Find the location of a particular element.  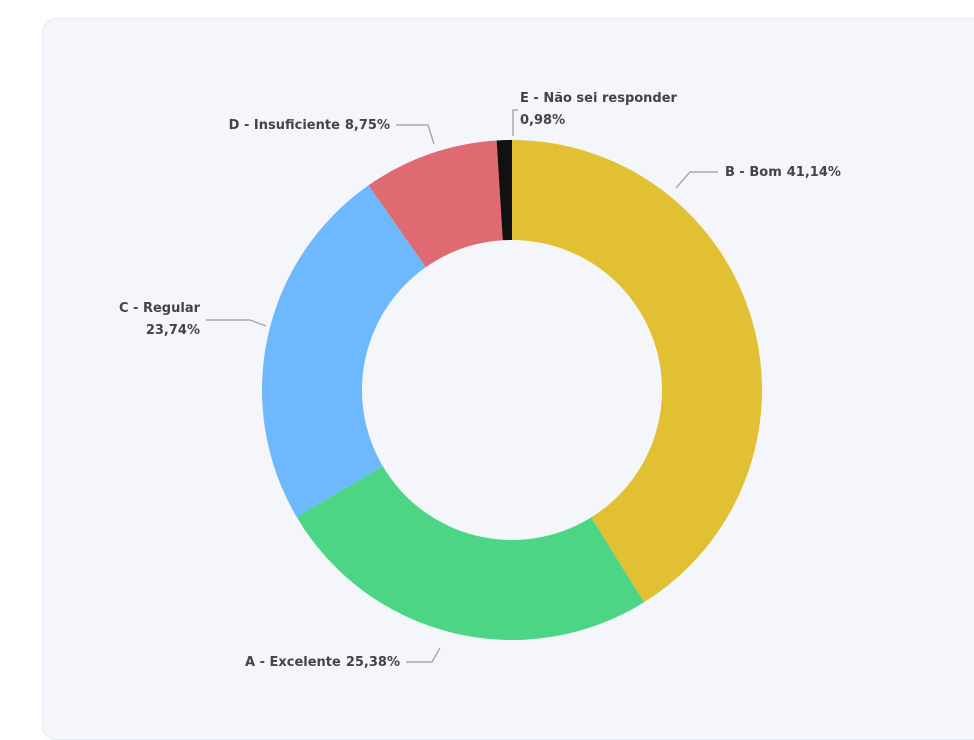

category-label: D - Insuficiente is located at coordinates (284, 125).